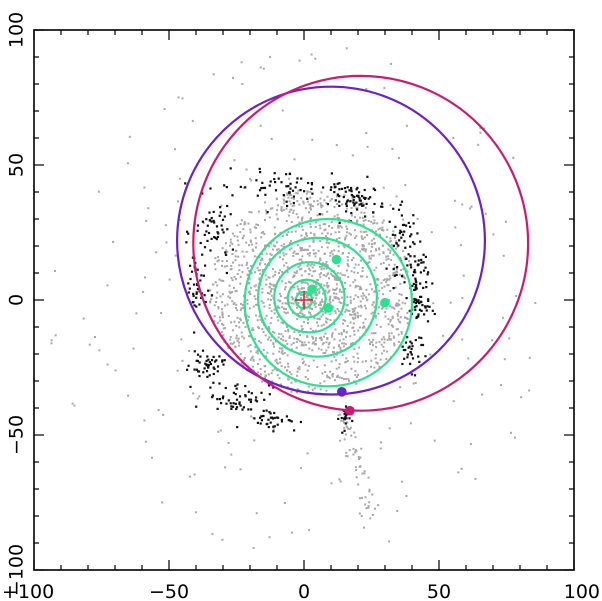 Image resolution: width=602 pixels, height=601 pixels. Describe the element at coordinates (28, 591) in the screenshot. I see `x-tick-label: +100` at that location.